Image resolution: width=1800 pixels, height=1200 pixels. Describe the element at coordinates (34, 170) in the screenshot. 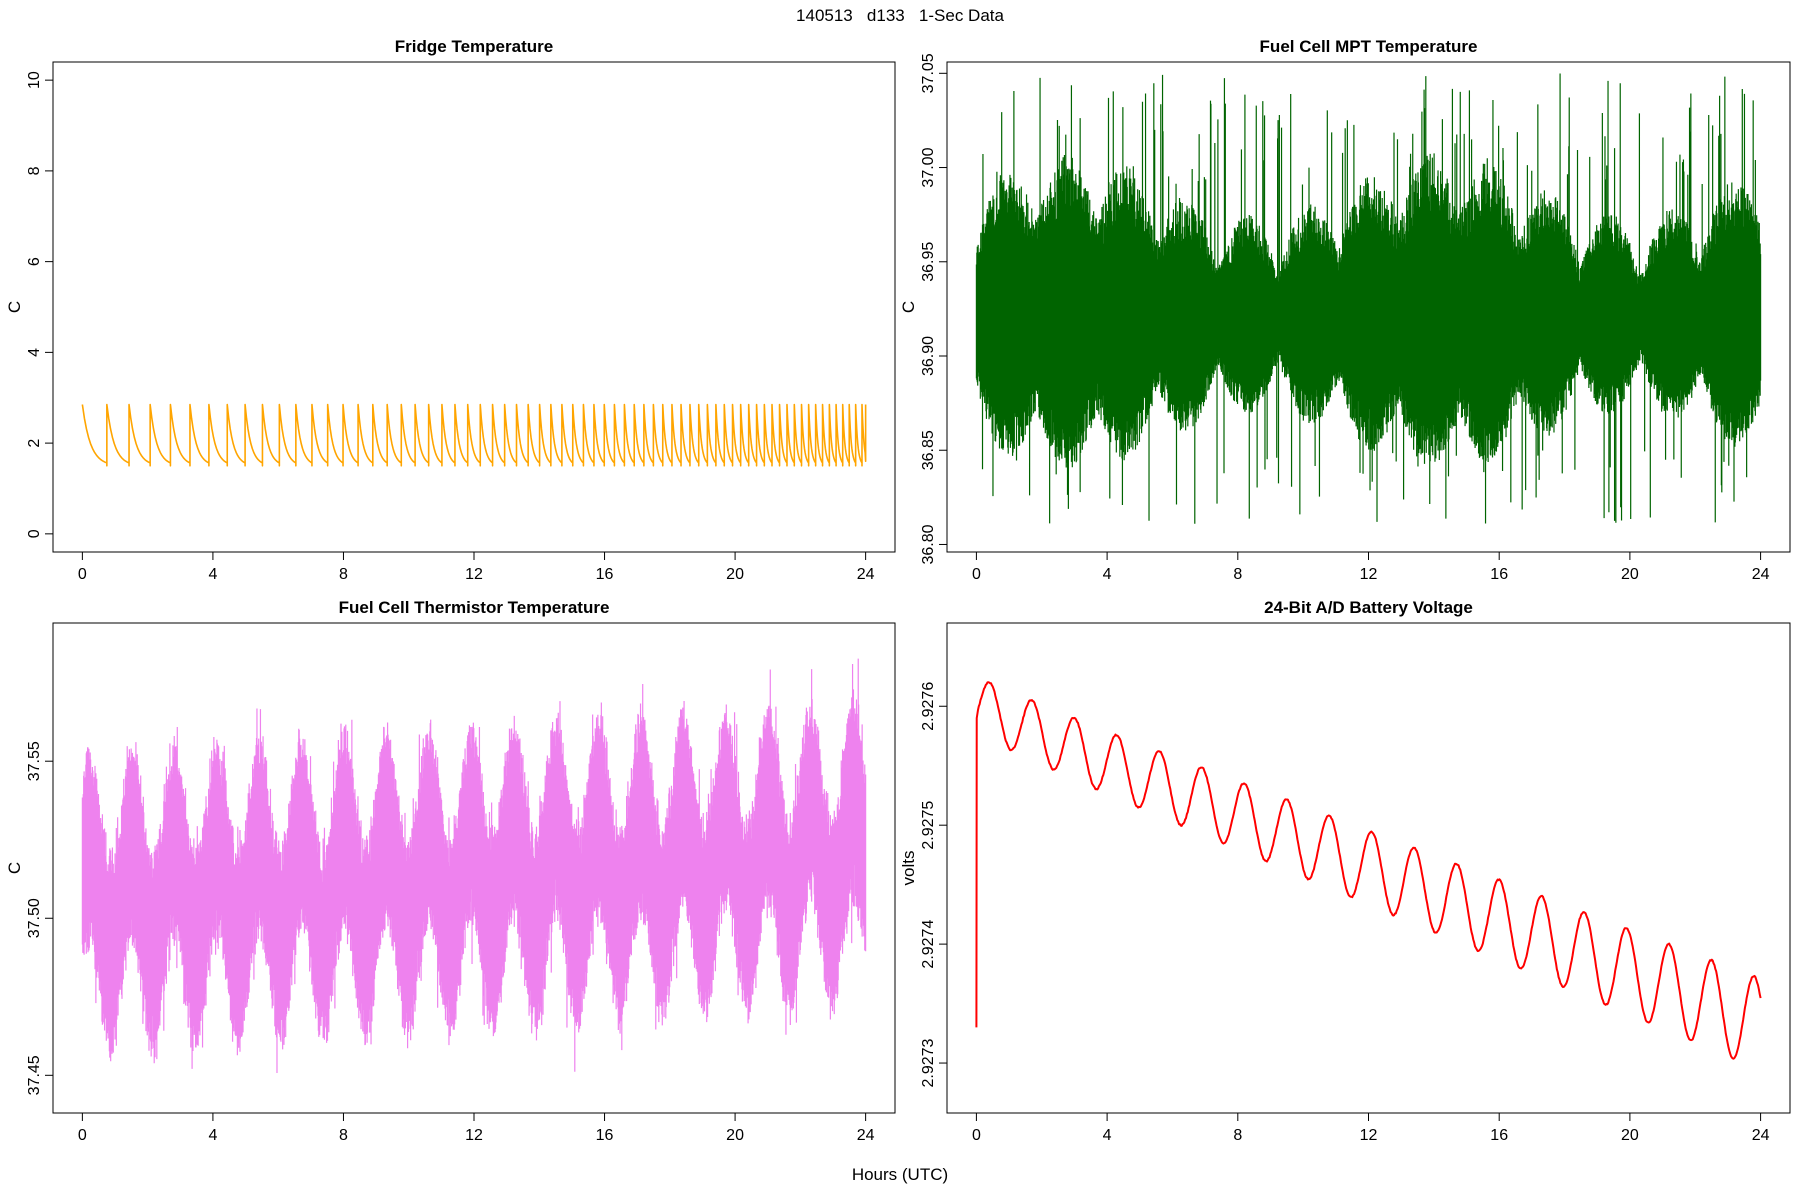

I see `y-tick-label: 8` at that location.